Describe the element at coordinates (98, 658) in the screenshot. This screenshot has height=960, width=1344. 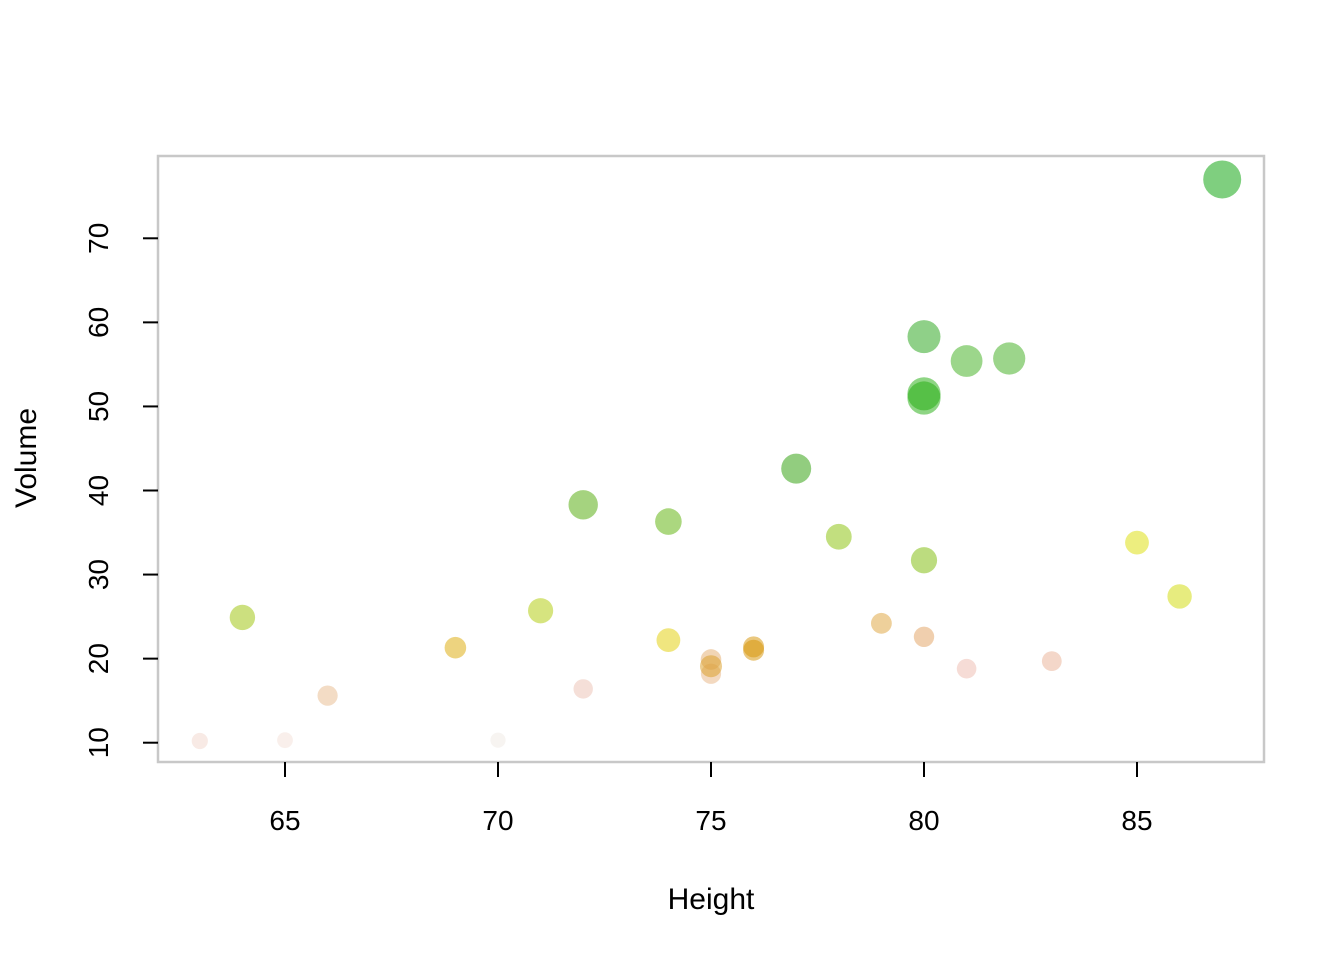
I see `y-tick-label: 20` at that location.